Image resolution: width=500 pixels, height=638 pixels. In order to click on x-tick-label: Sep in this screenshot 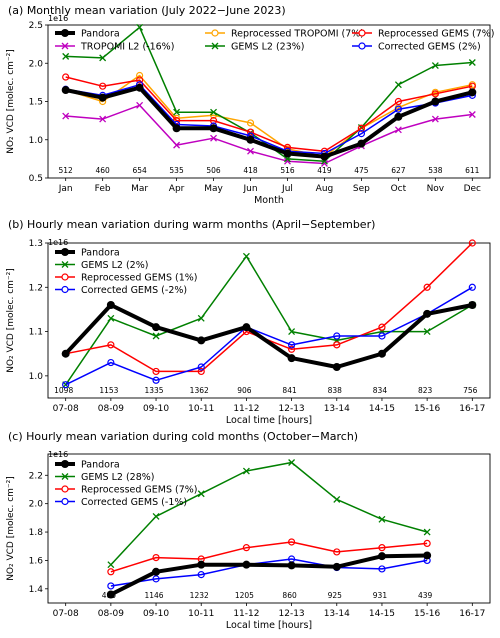, I will do `click(361, 189)`.